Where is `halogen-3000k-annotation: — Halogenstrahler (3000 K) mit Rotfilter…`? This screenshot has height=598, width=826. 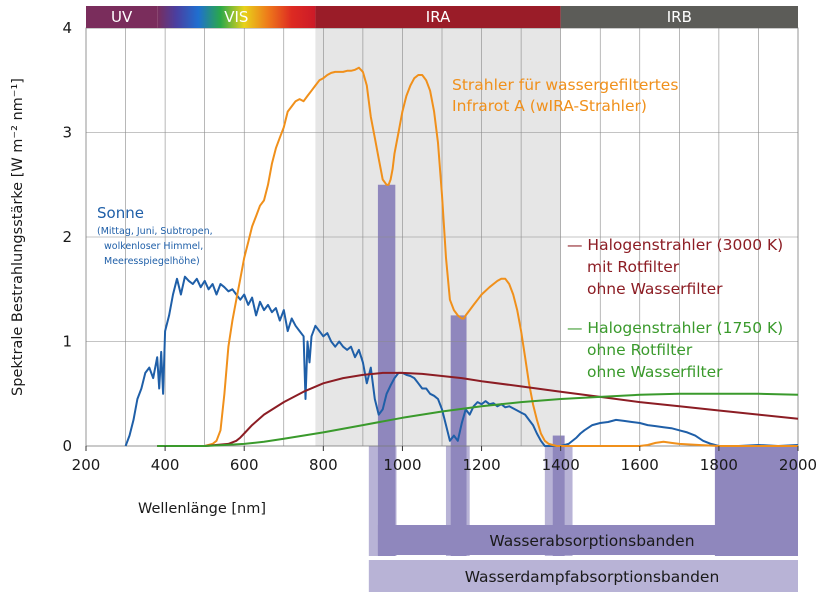 halogen-3000k-annotation: — Halogenstrahler (3000 K) mit Rotfilter… is located at coordinates (675, 267).